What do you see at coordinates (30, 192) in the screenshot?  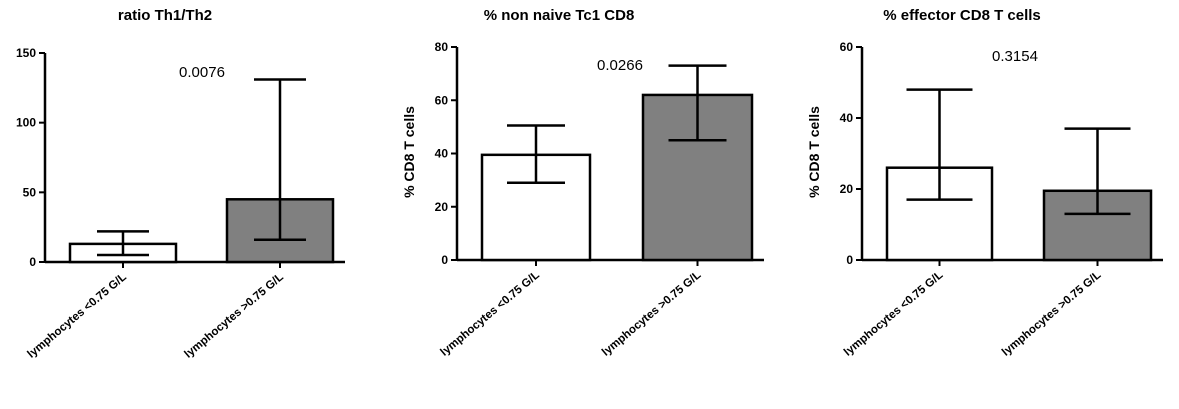 I see `y-tick-label: 50` at bounding box center [30, 192].